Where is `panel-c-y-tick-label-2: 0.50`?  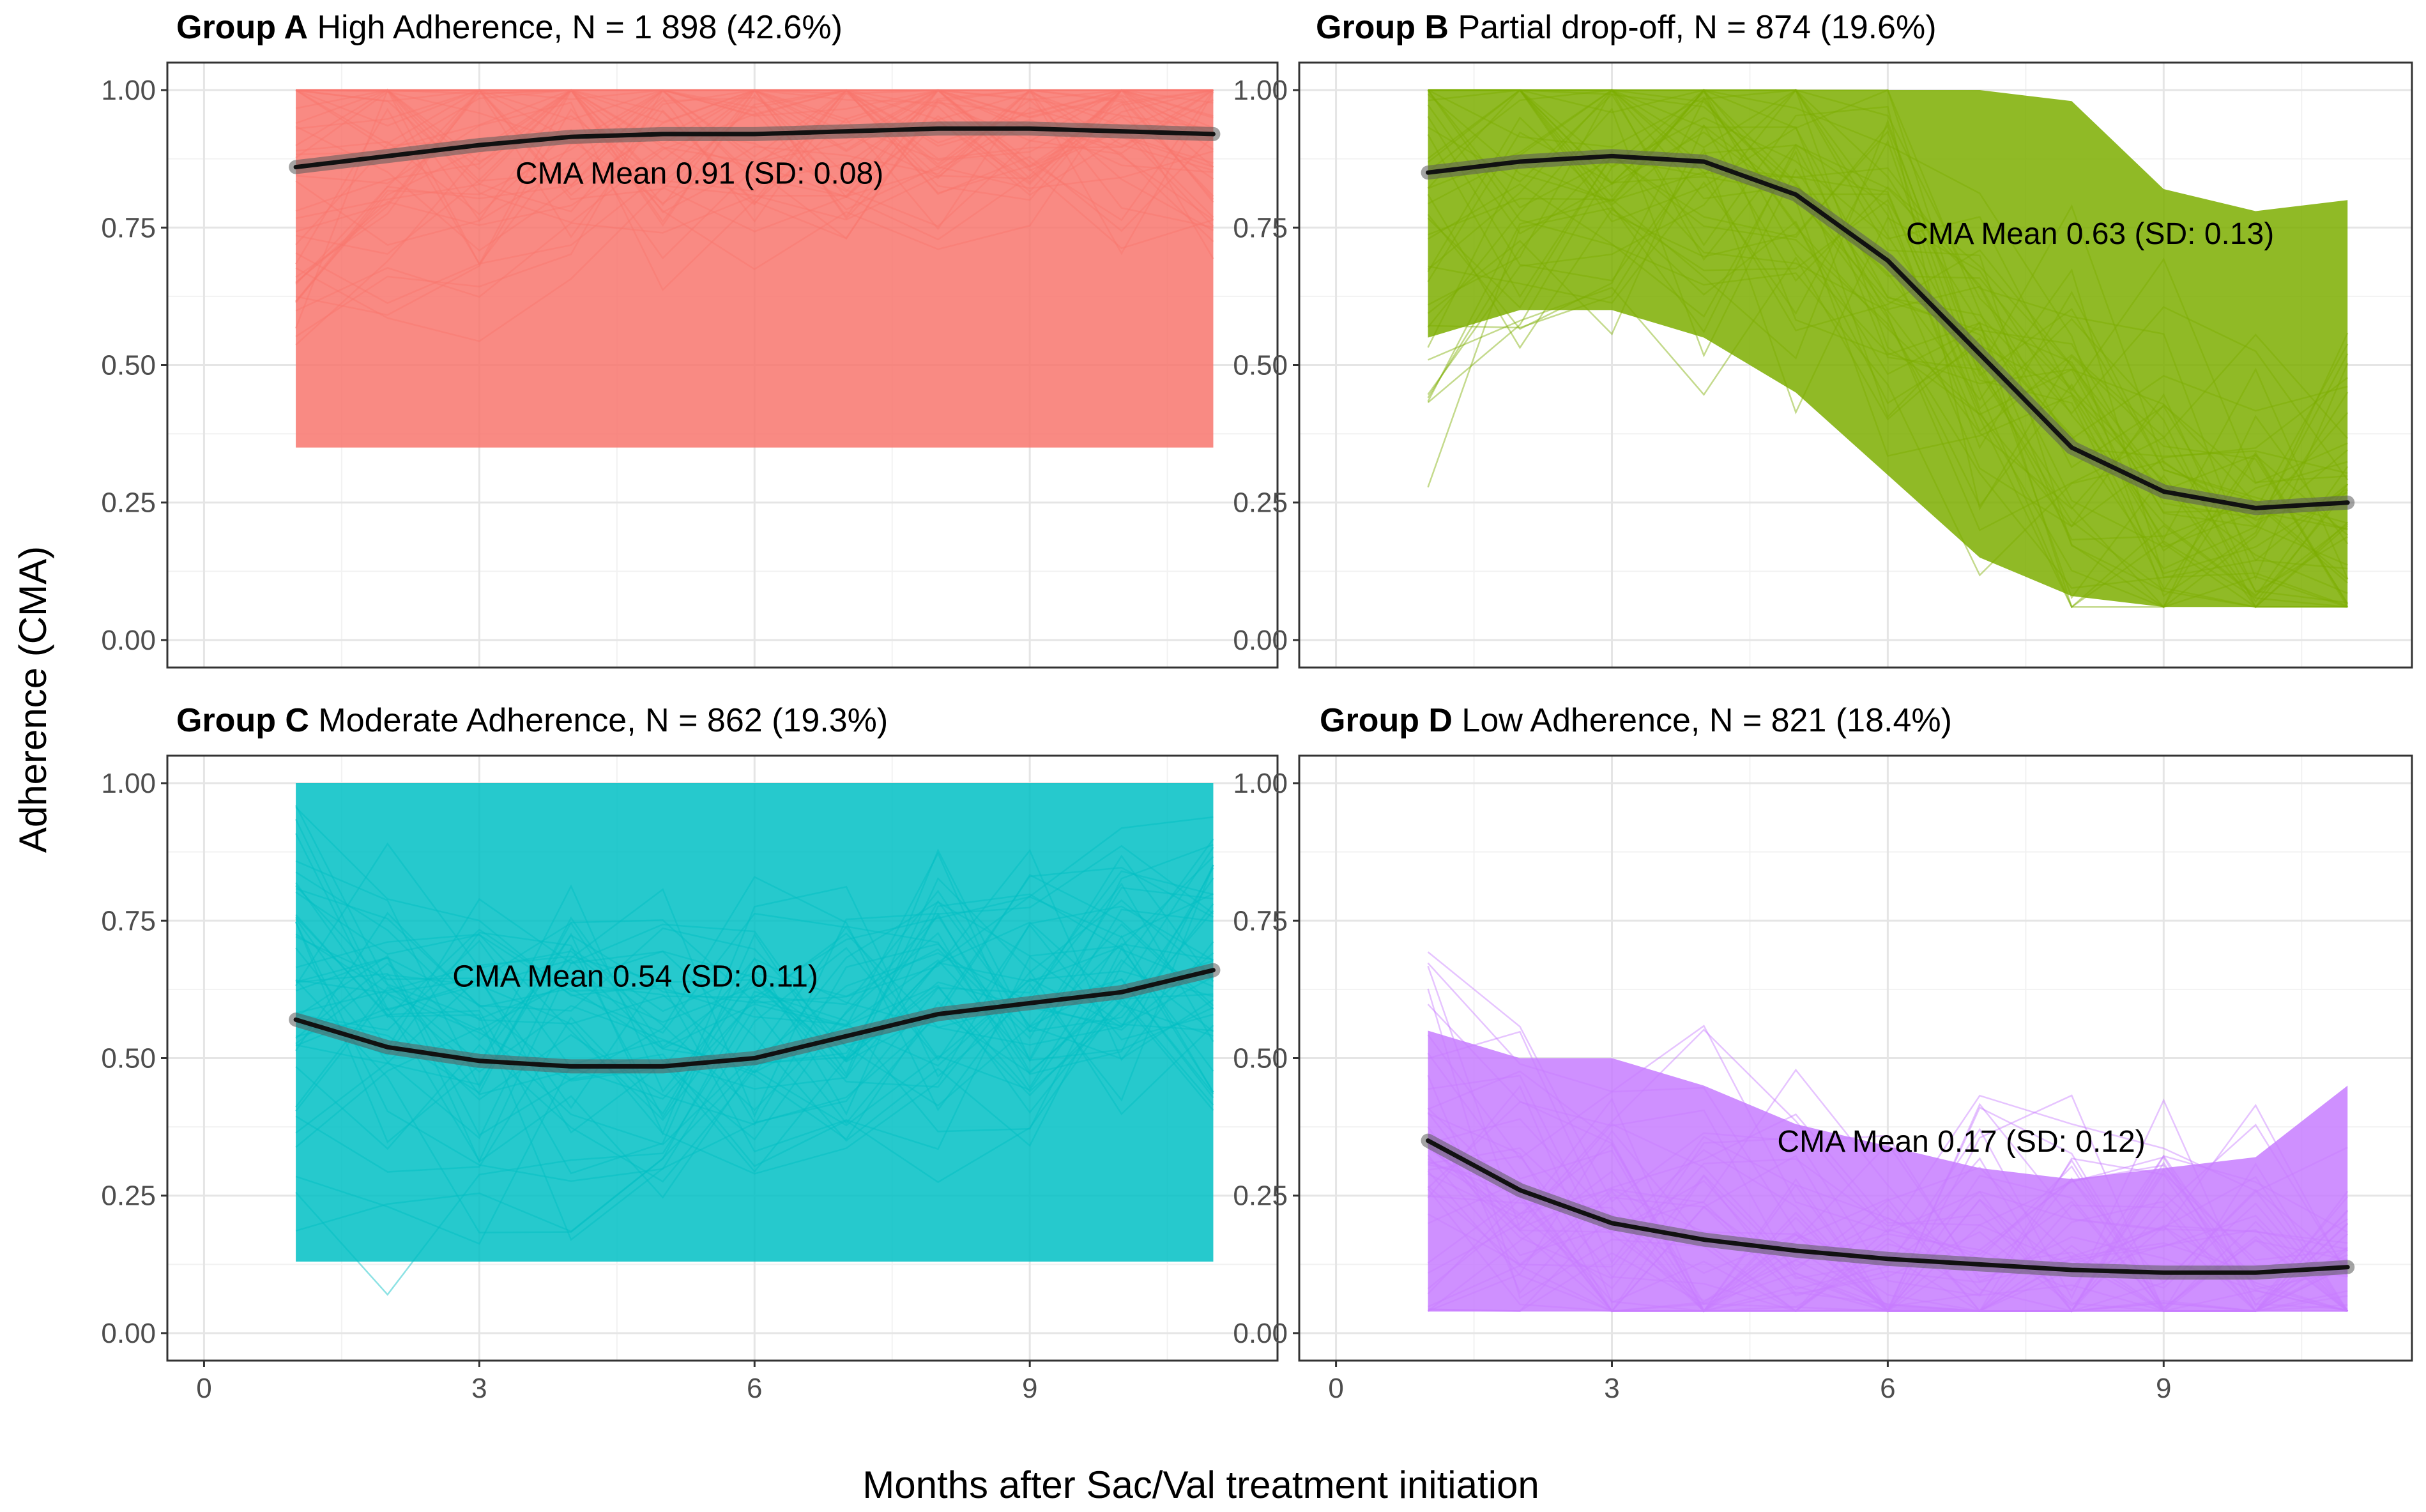
panel-c-y-tick-label-2: 0.50 is located at coordinates (128, 1058).